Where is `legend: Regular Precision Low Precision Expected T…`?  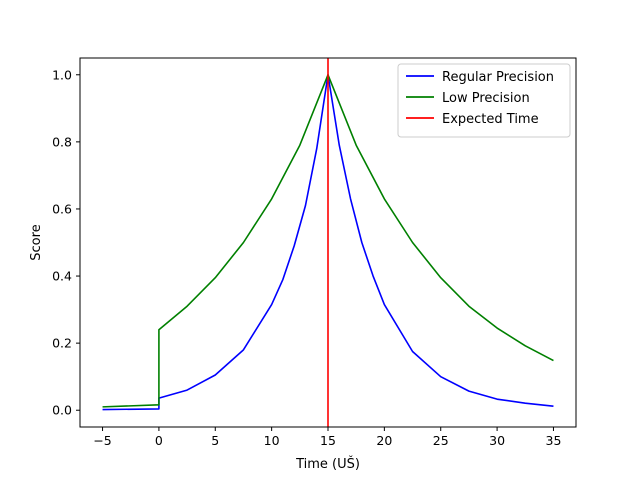
legend: Regular Precision Low Precision Expected T… is located at coordinates (484, 100).